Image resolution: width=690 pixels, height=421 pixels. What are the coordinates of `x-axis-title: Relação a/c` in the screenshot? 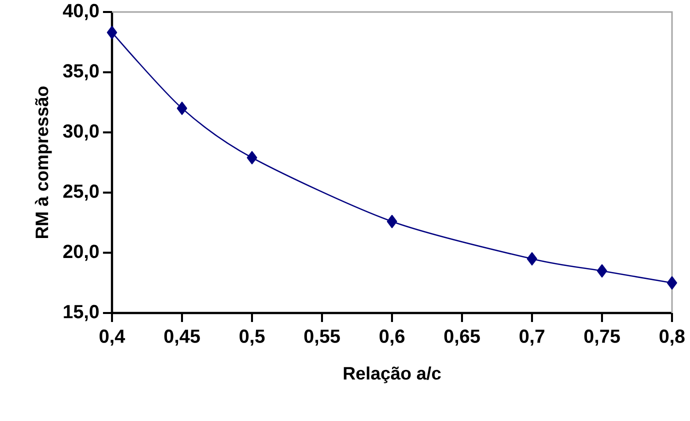 It's located at (392, 375).